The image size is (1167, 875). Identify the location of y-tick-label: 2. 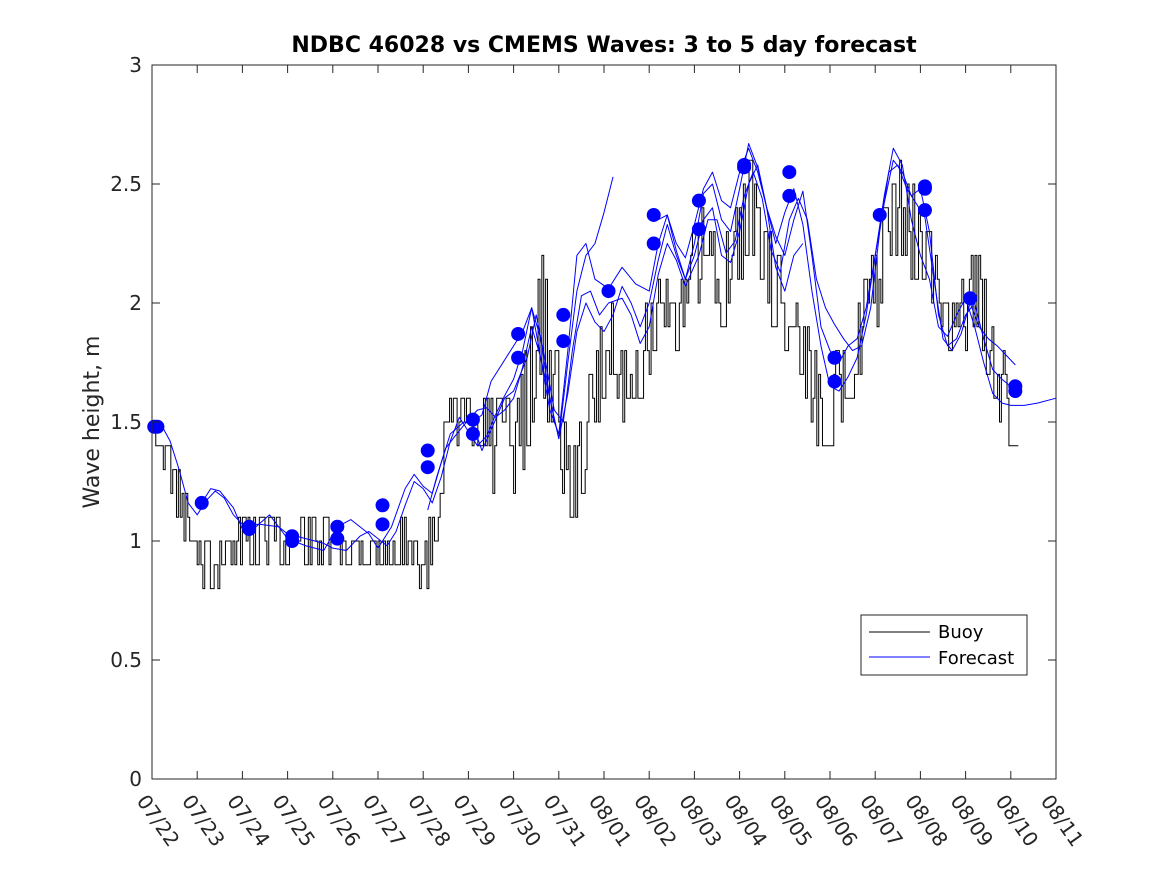
(135, 303).